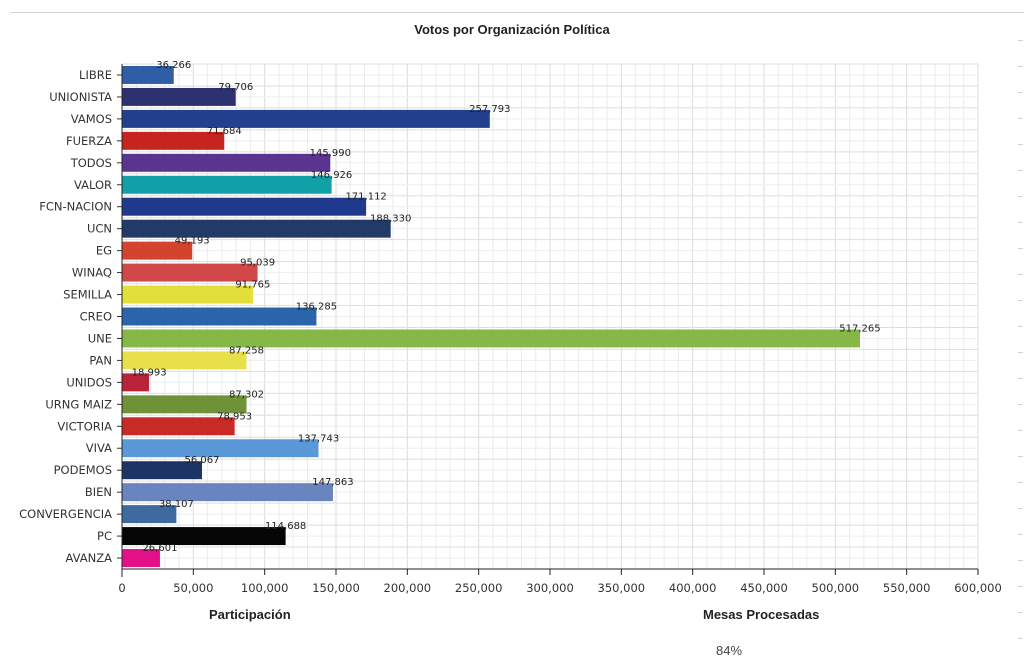 This screenshot has width=1024, height=663. Describe the element at coordinates (729, 650) in the screenshot. I see `processed-value: 84%` at that location.